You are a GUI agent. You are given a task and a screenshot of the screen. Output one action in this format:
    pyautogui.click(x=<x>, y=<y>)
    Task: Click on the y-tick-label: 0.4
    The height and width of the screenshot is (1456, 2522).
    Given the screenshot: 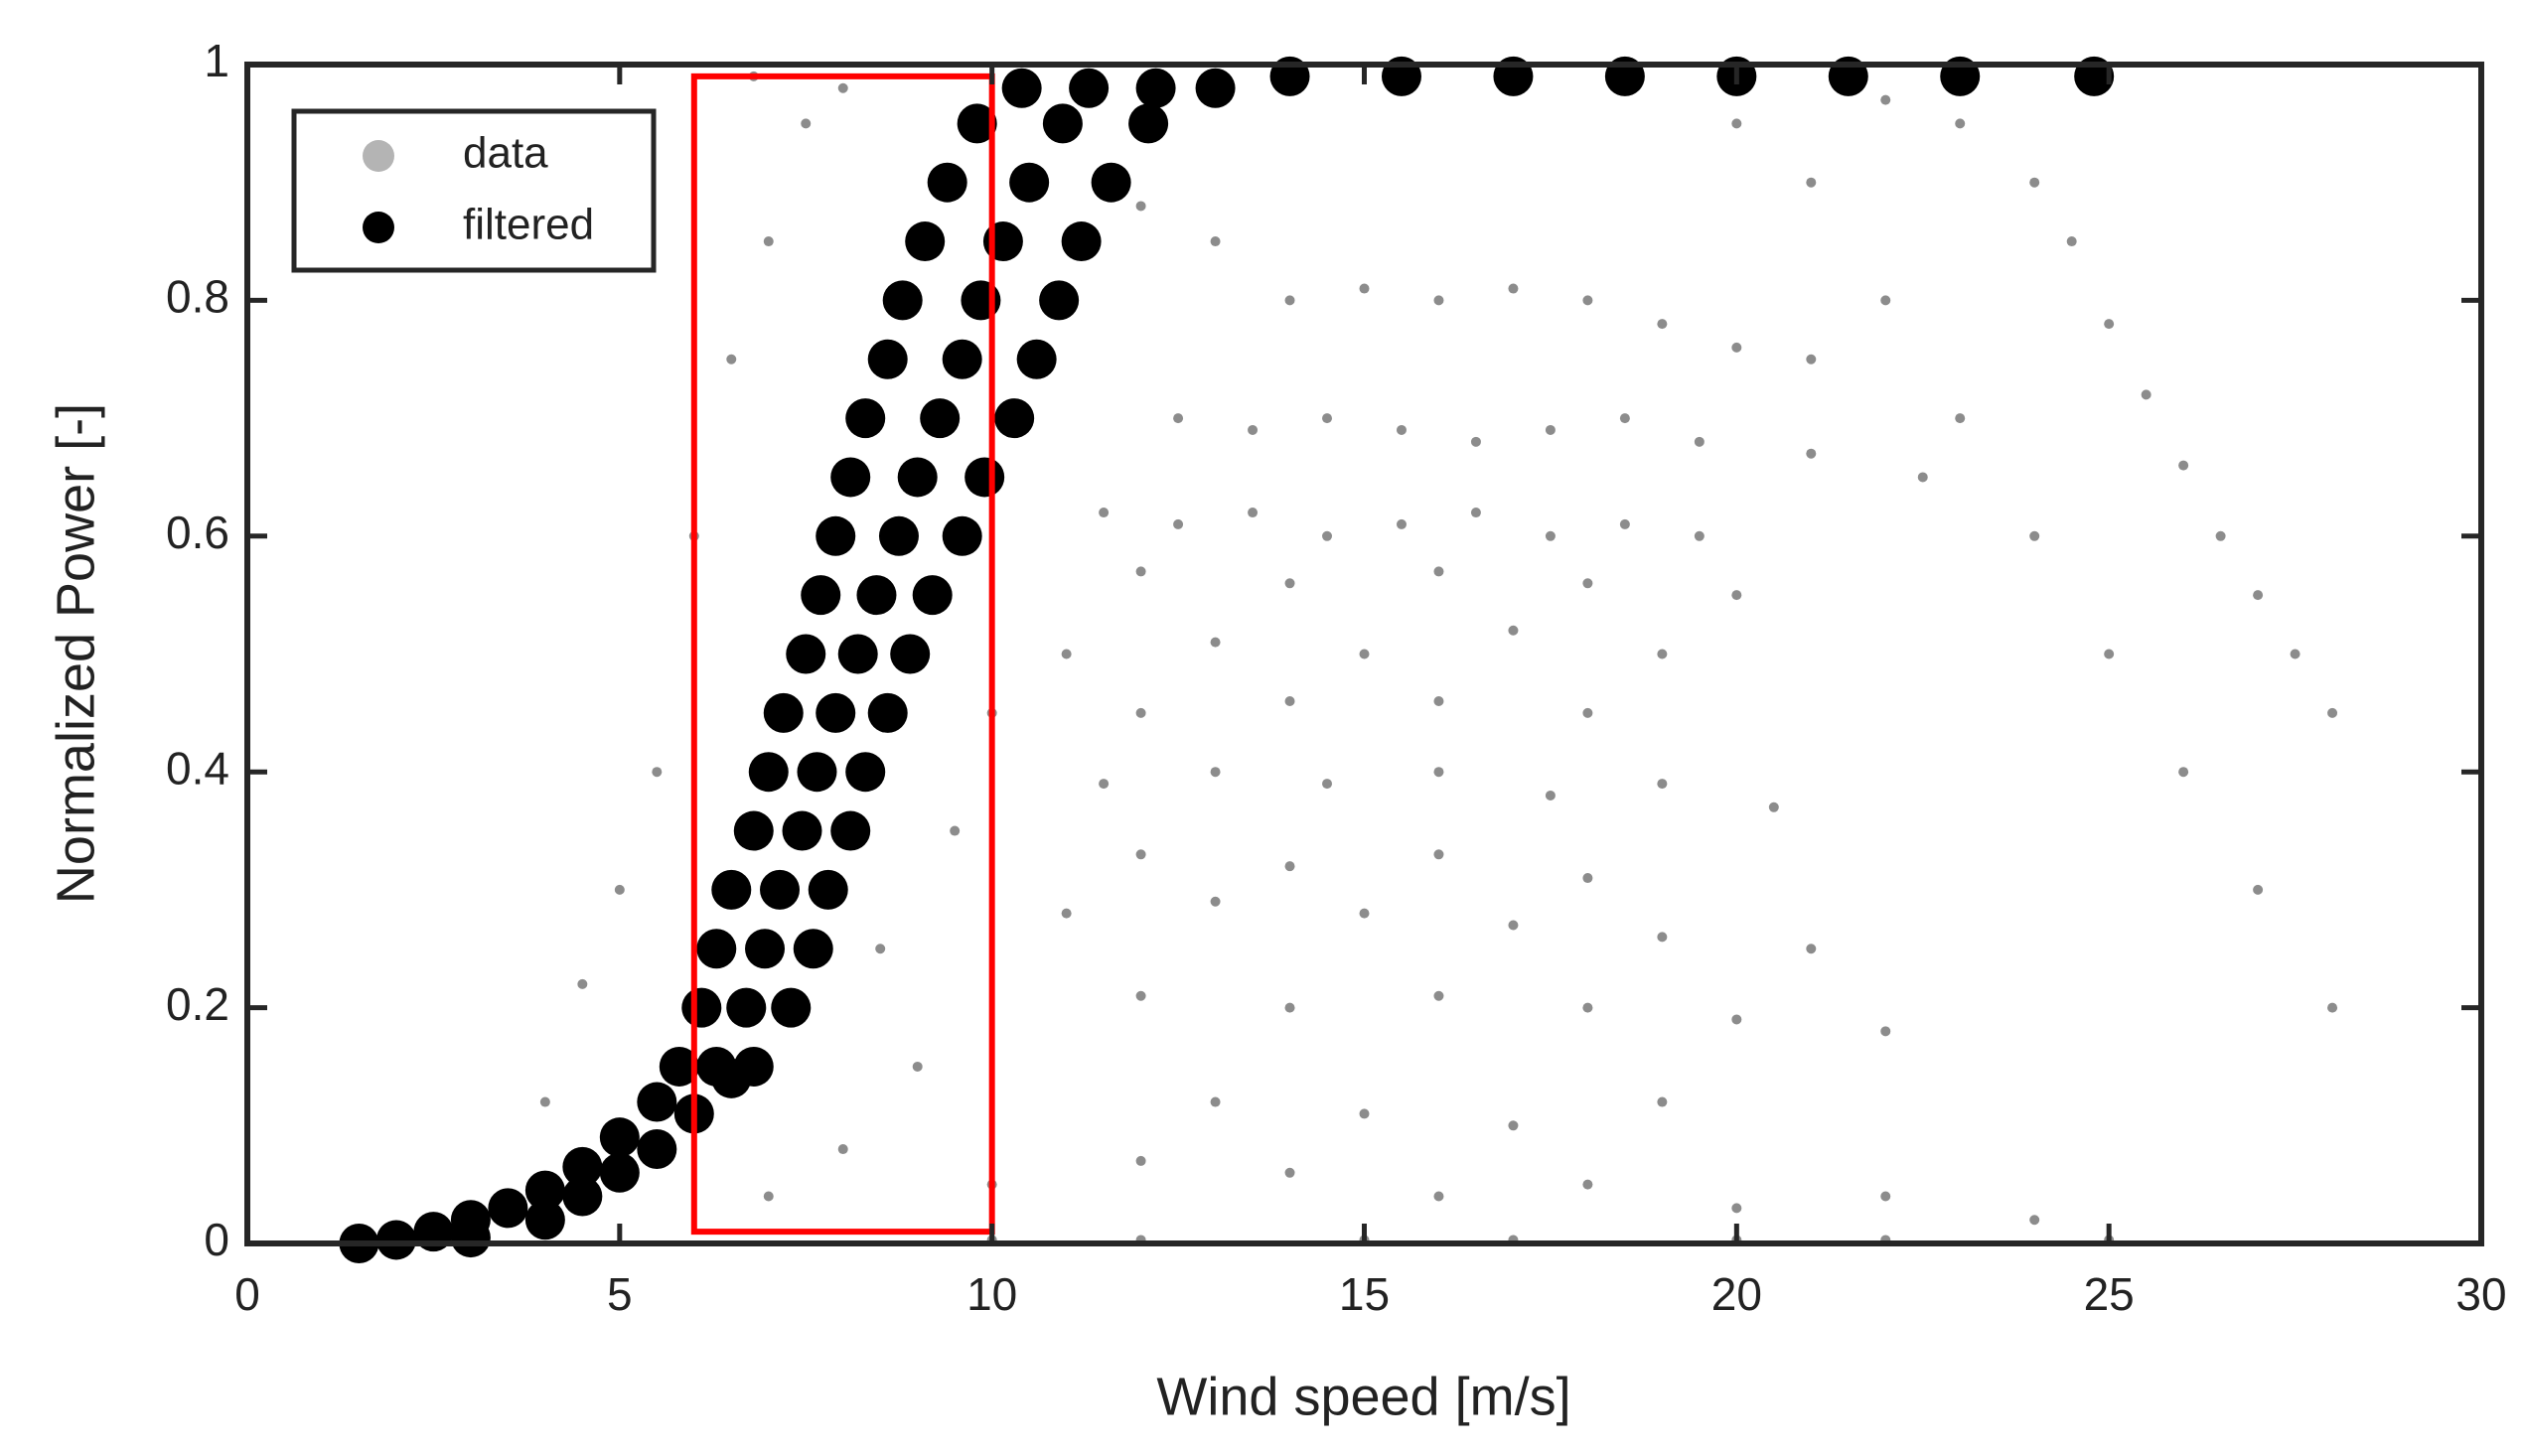 What is the action you would take?
    pyautogui.click(x=197, y=768)
    